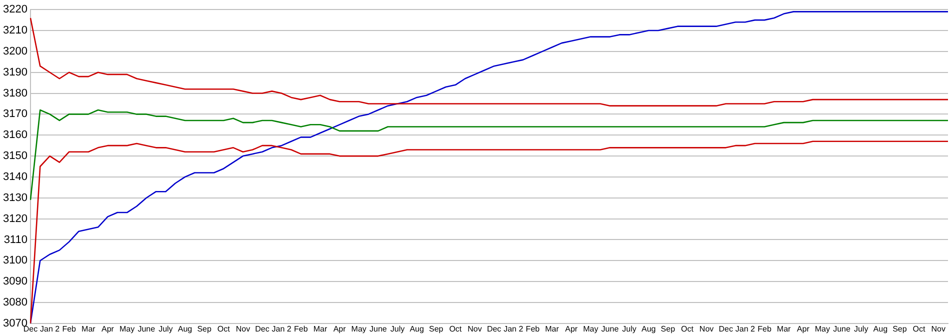  Describe the element at coordinates (15, 302) in the screenshot. I see `y-tick-label: 3080` at that location.